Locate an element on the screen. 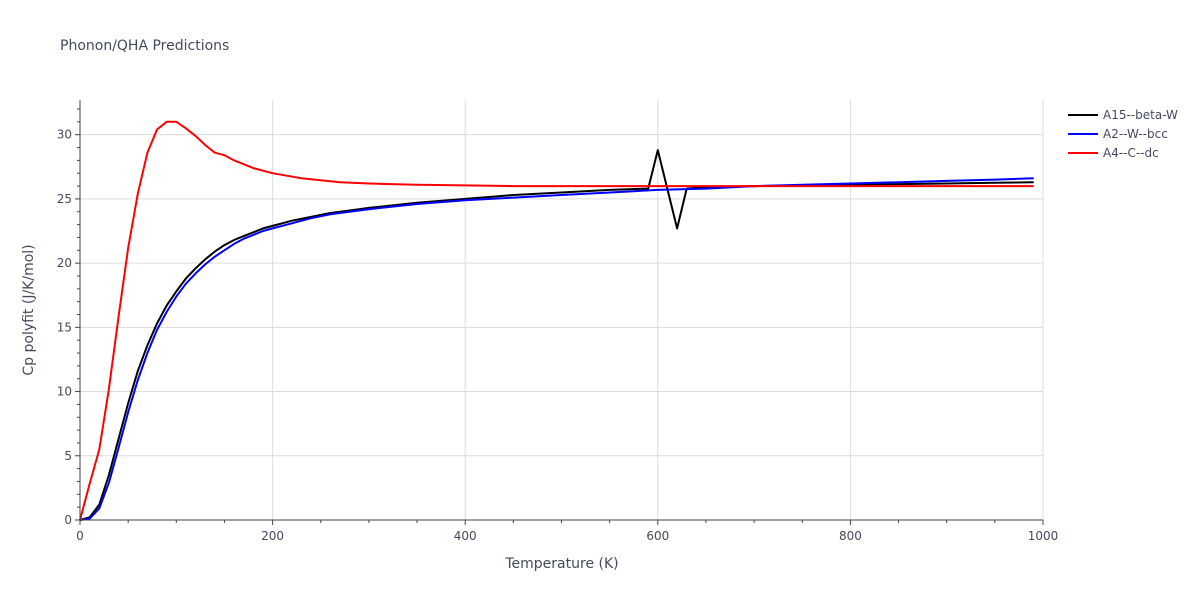  legend-item: A4--C--dc is located at coordinates (1113, 153).